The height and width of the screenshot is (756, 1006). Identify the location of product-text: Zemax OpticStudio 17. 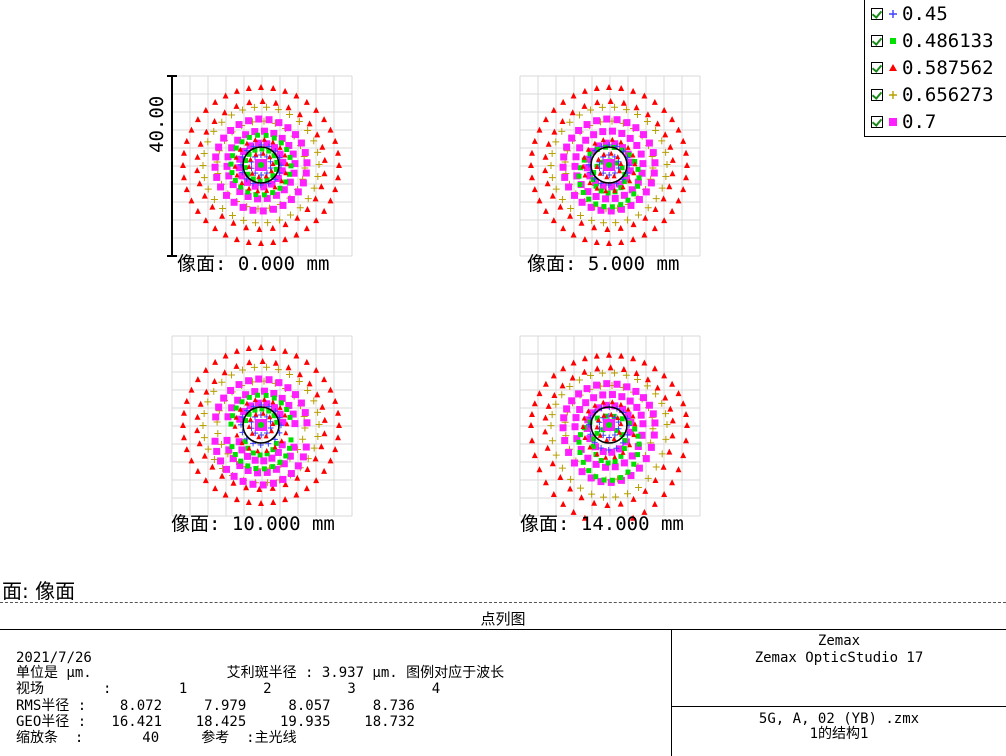
(839, 658).